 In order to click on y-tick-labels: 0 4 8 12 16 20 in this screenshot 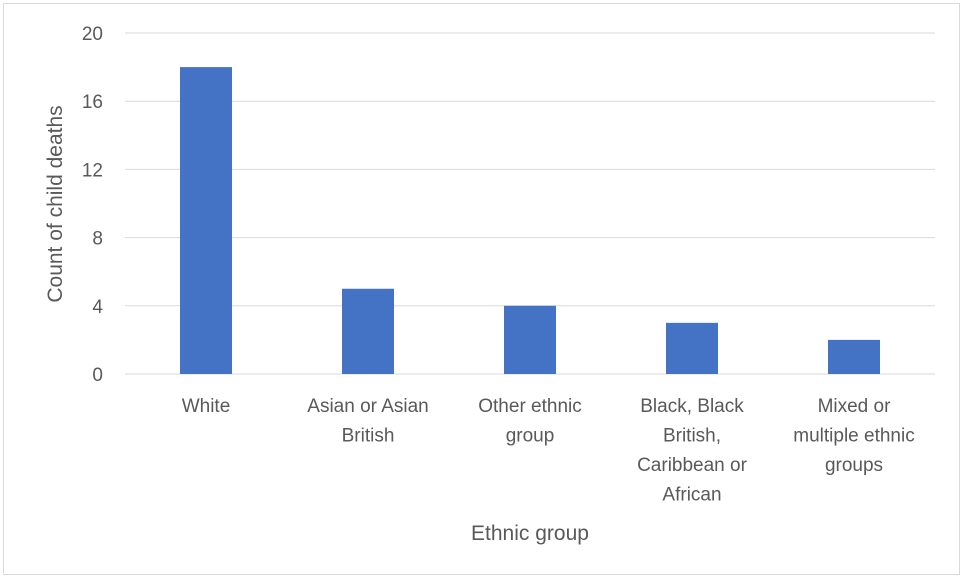, I will do `click(93, 205)`.